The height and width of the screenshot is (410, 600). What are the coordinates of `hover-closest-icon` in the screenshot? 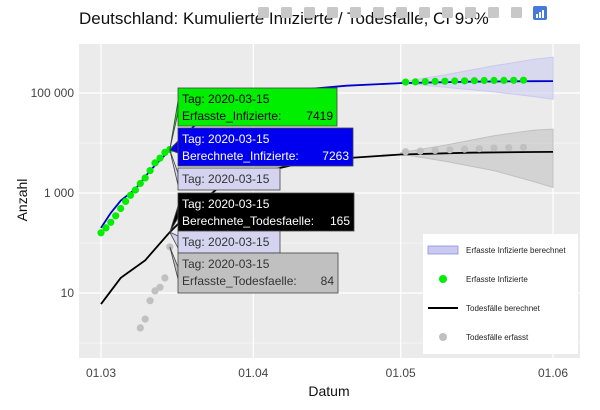 It's located at (493, 12).